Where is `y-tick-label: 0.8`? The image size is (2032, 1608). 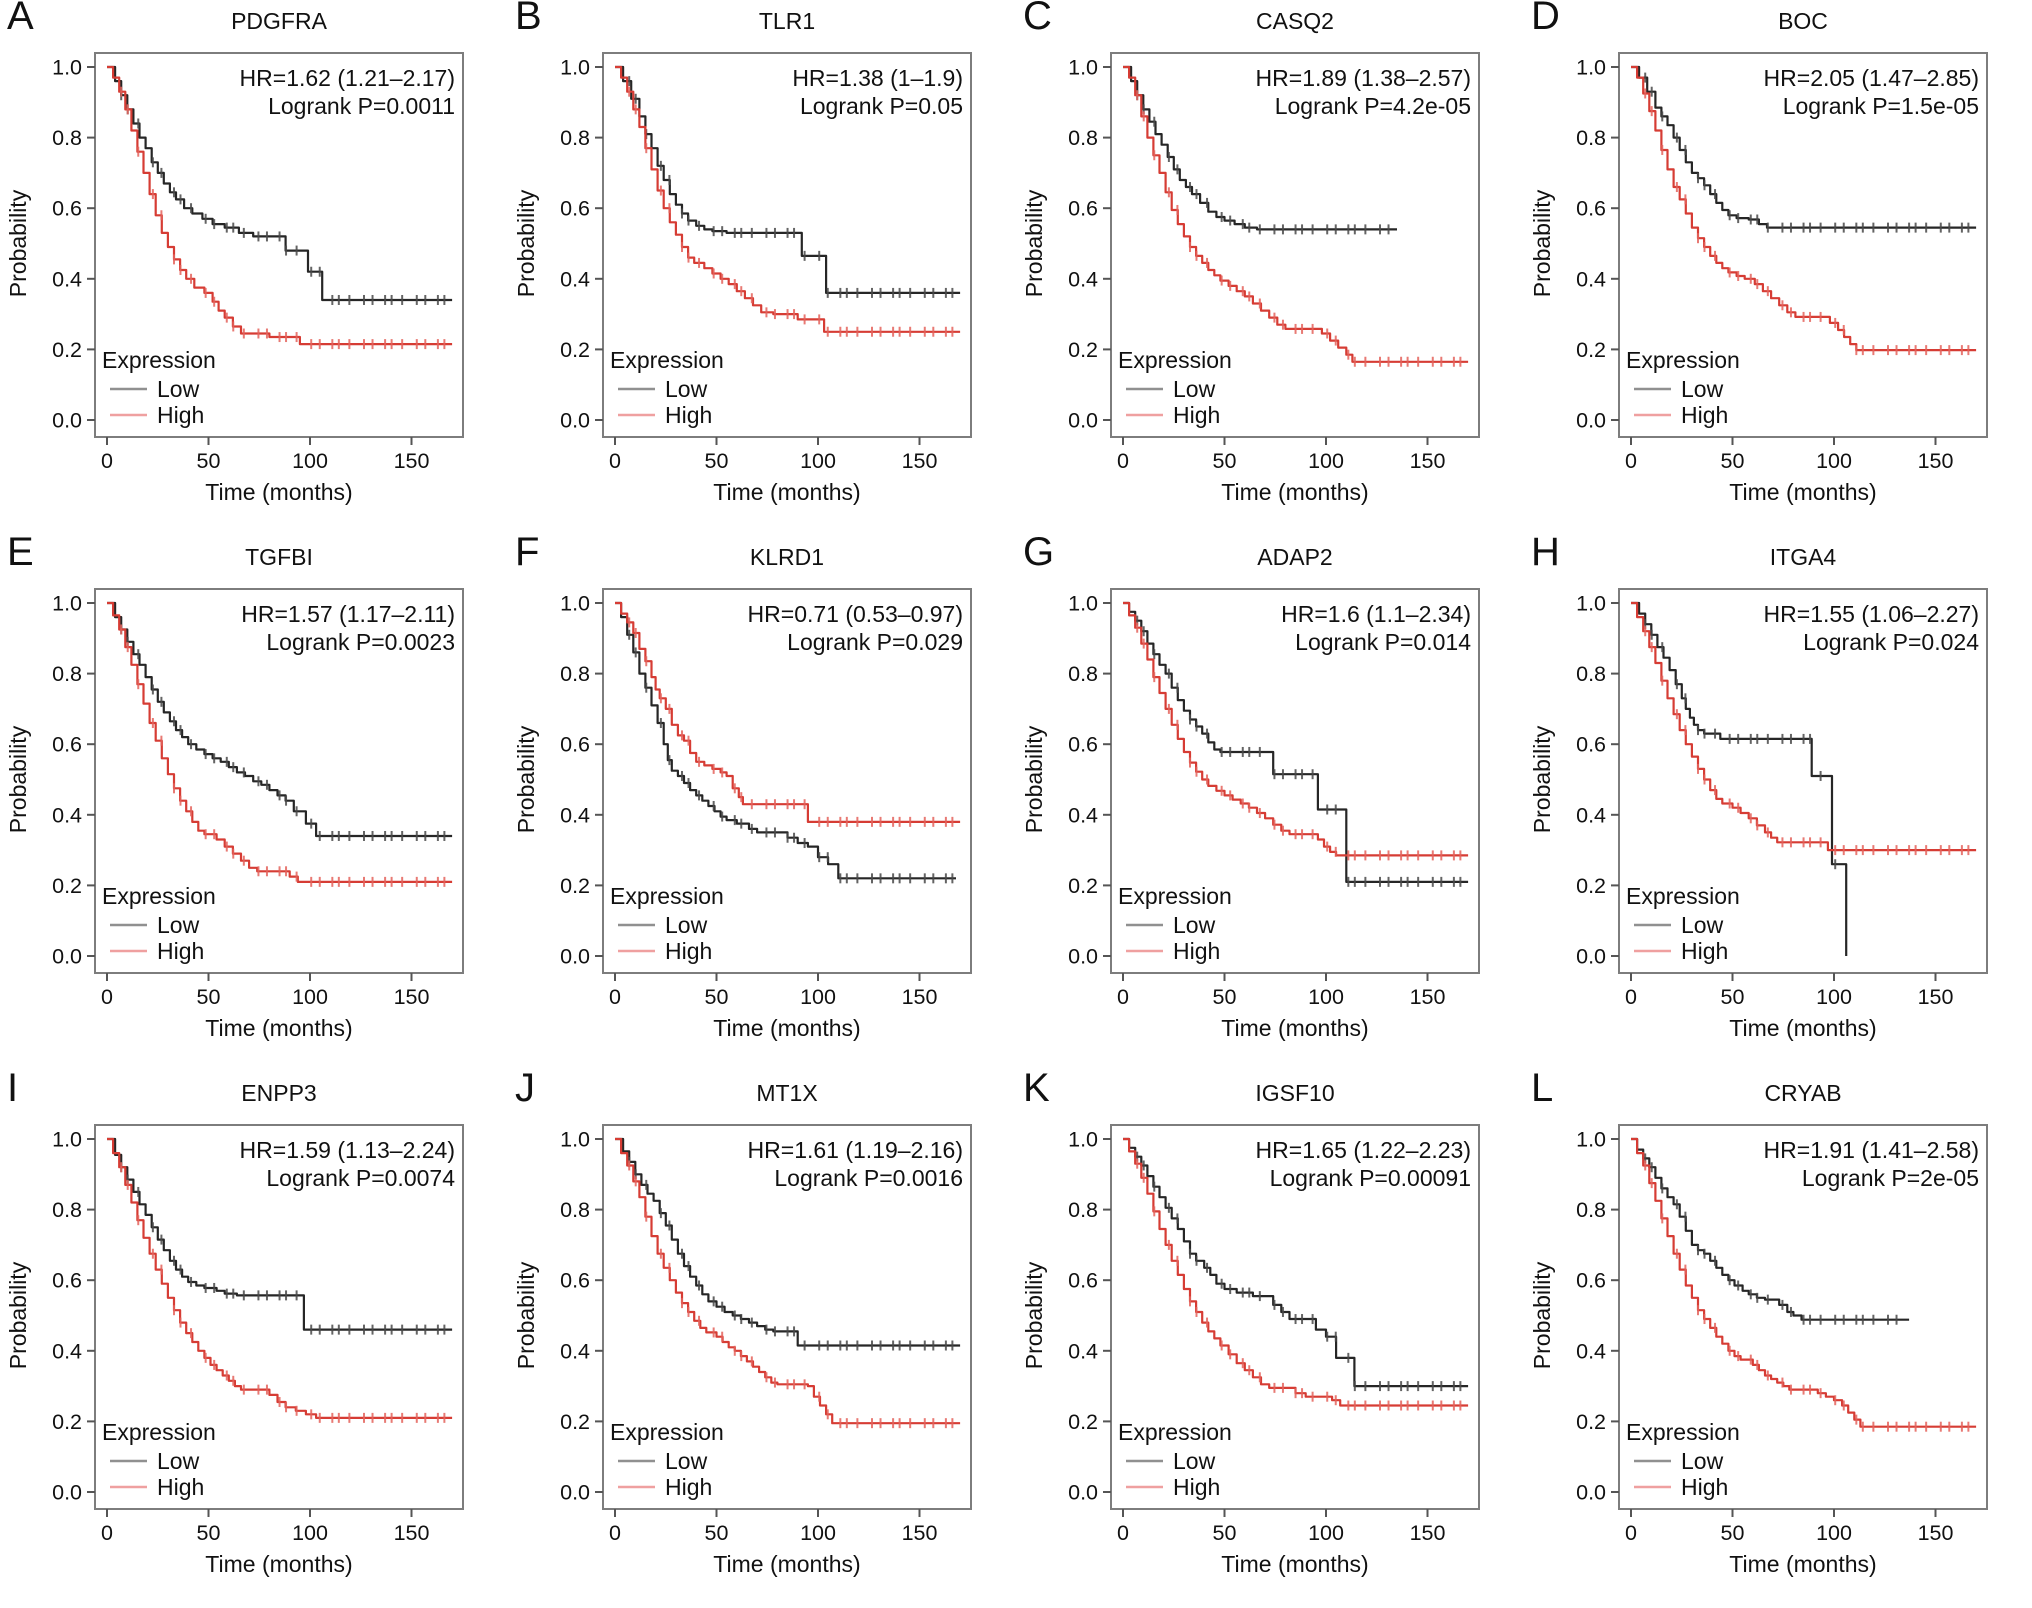
y-tick-label: 0.8 is located at coordinates (1591, 1210).